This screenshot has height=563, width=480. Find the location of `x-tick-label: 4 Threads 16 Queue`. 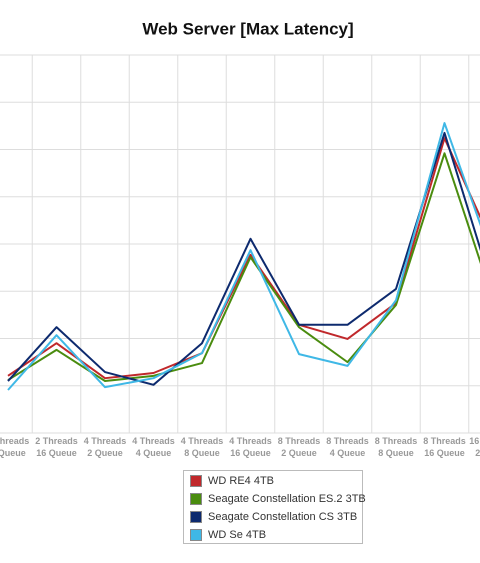

x-tick-label: 4 Threads 16 Queue is located at coordinates (250, 447).